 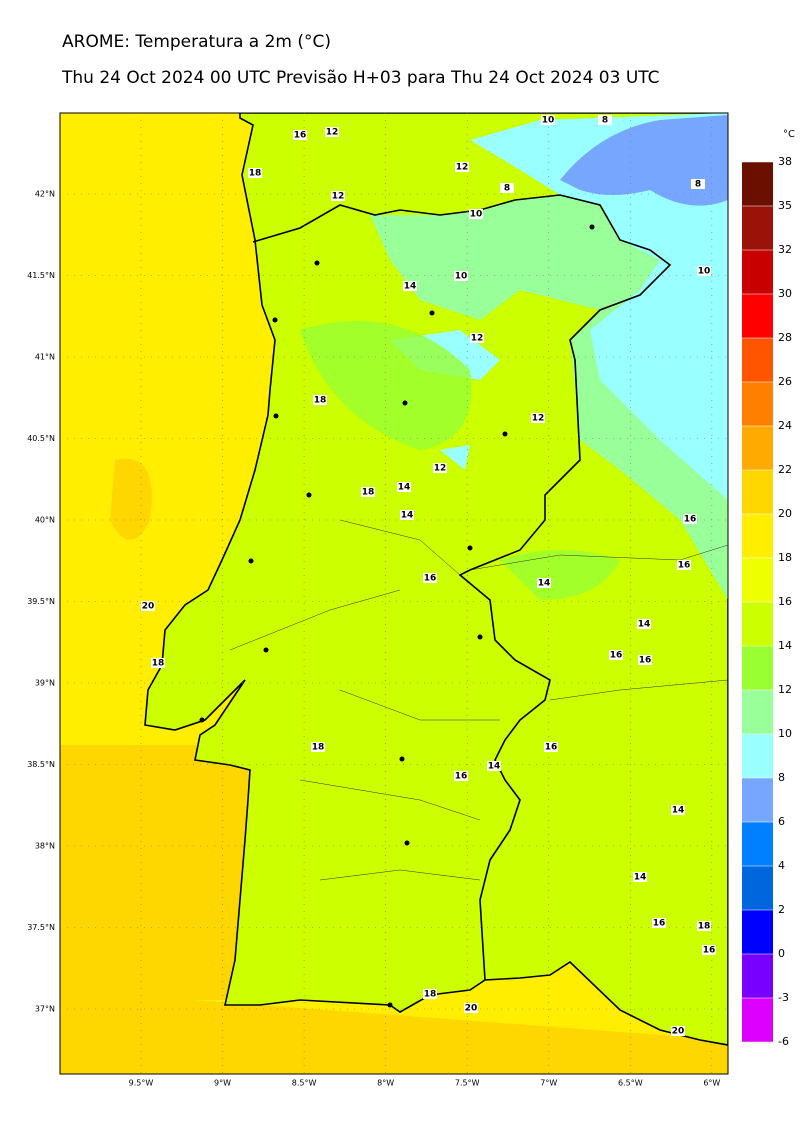 I want to click on lon-tick-label: 9.5°W, so click(x=141, y=1083).